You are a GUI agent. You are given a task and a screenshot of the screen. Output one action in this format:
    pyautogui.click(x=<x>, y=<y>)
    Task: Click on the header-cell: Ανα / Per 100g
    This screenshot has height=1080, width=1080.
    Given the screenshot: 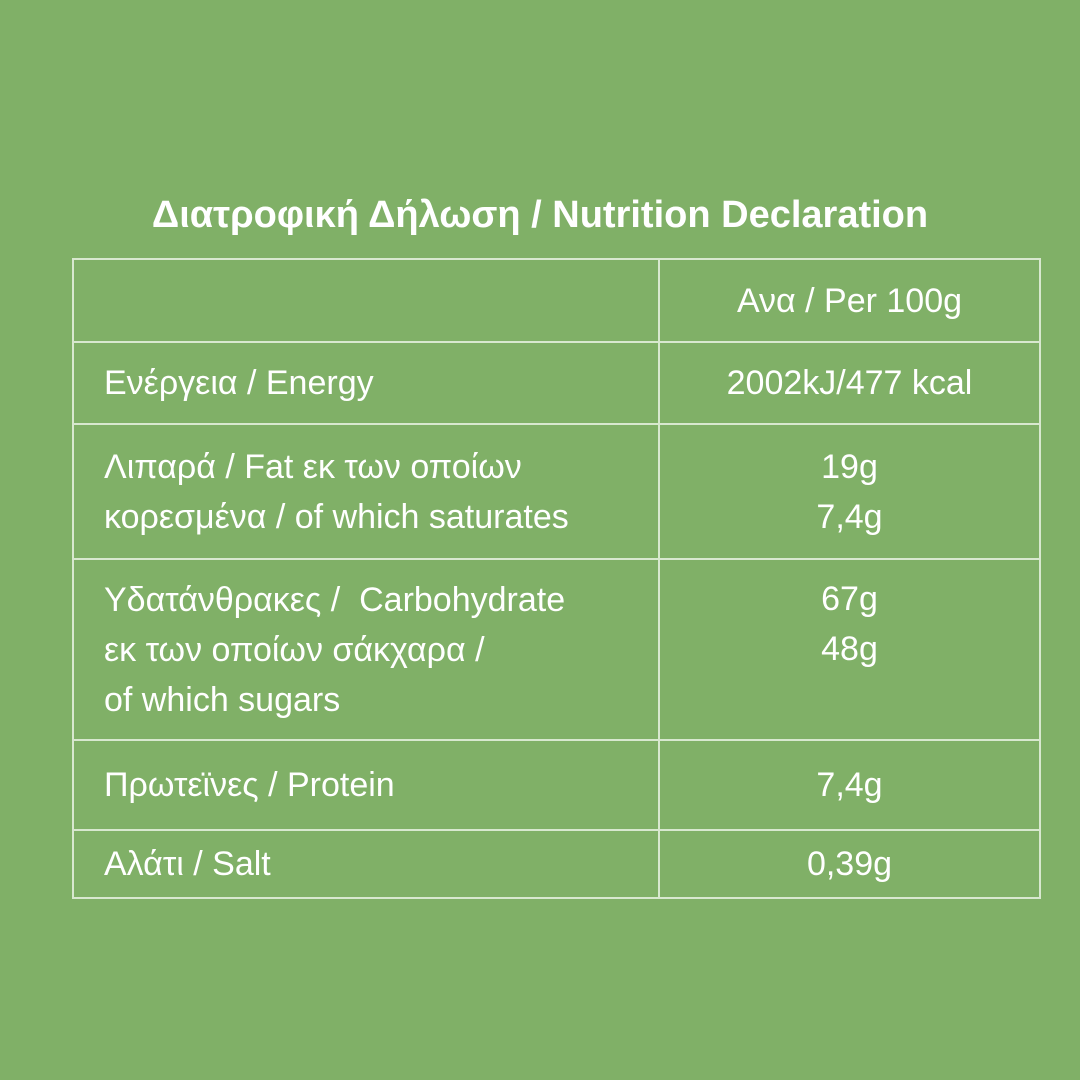 What is the action you would take?
    pyautogui.click(x=849, y=300)
    